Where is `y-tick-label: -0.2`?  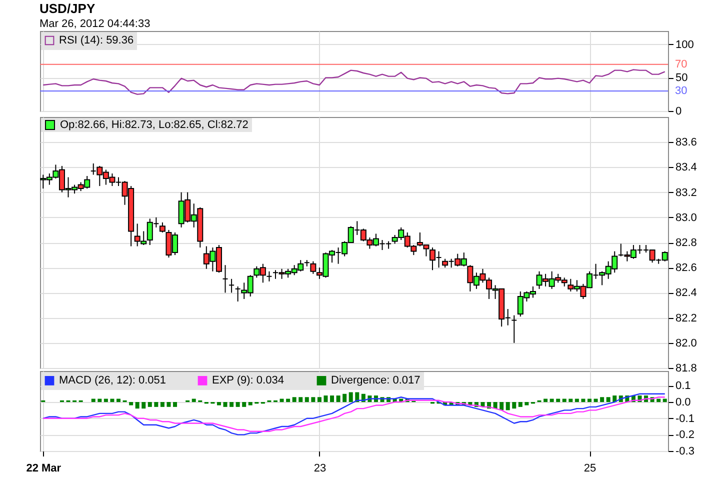
y-tick-label: -0.2 is located at coordinates (685, 435).